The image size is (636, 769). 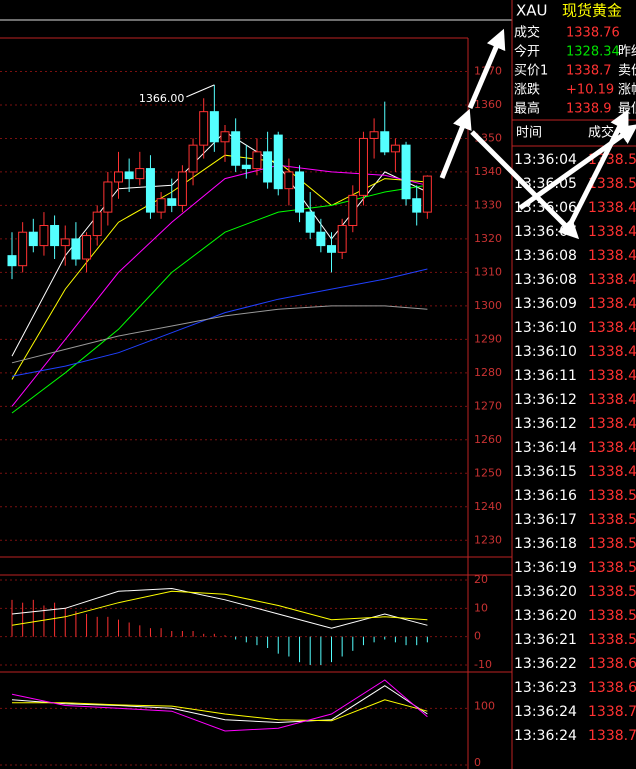 I want to click on y-tick-label: 100, so click(x=484, y=705).